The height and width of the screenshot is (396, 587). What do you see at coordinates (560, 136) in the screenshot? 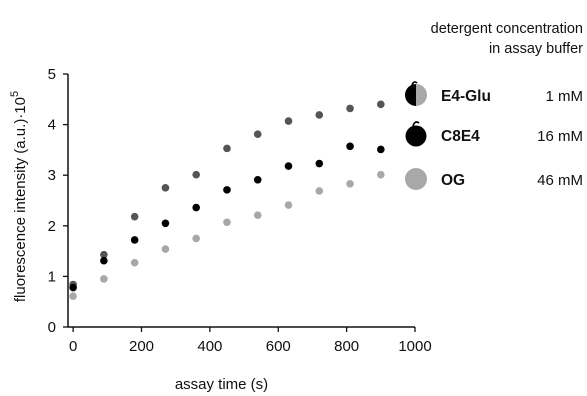
I see `legend-concentration: 16 mM` at bounding box center [560, 136].